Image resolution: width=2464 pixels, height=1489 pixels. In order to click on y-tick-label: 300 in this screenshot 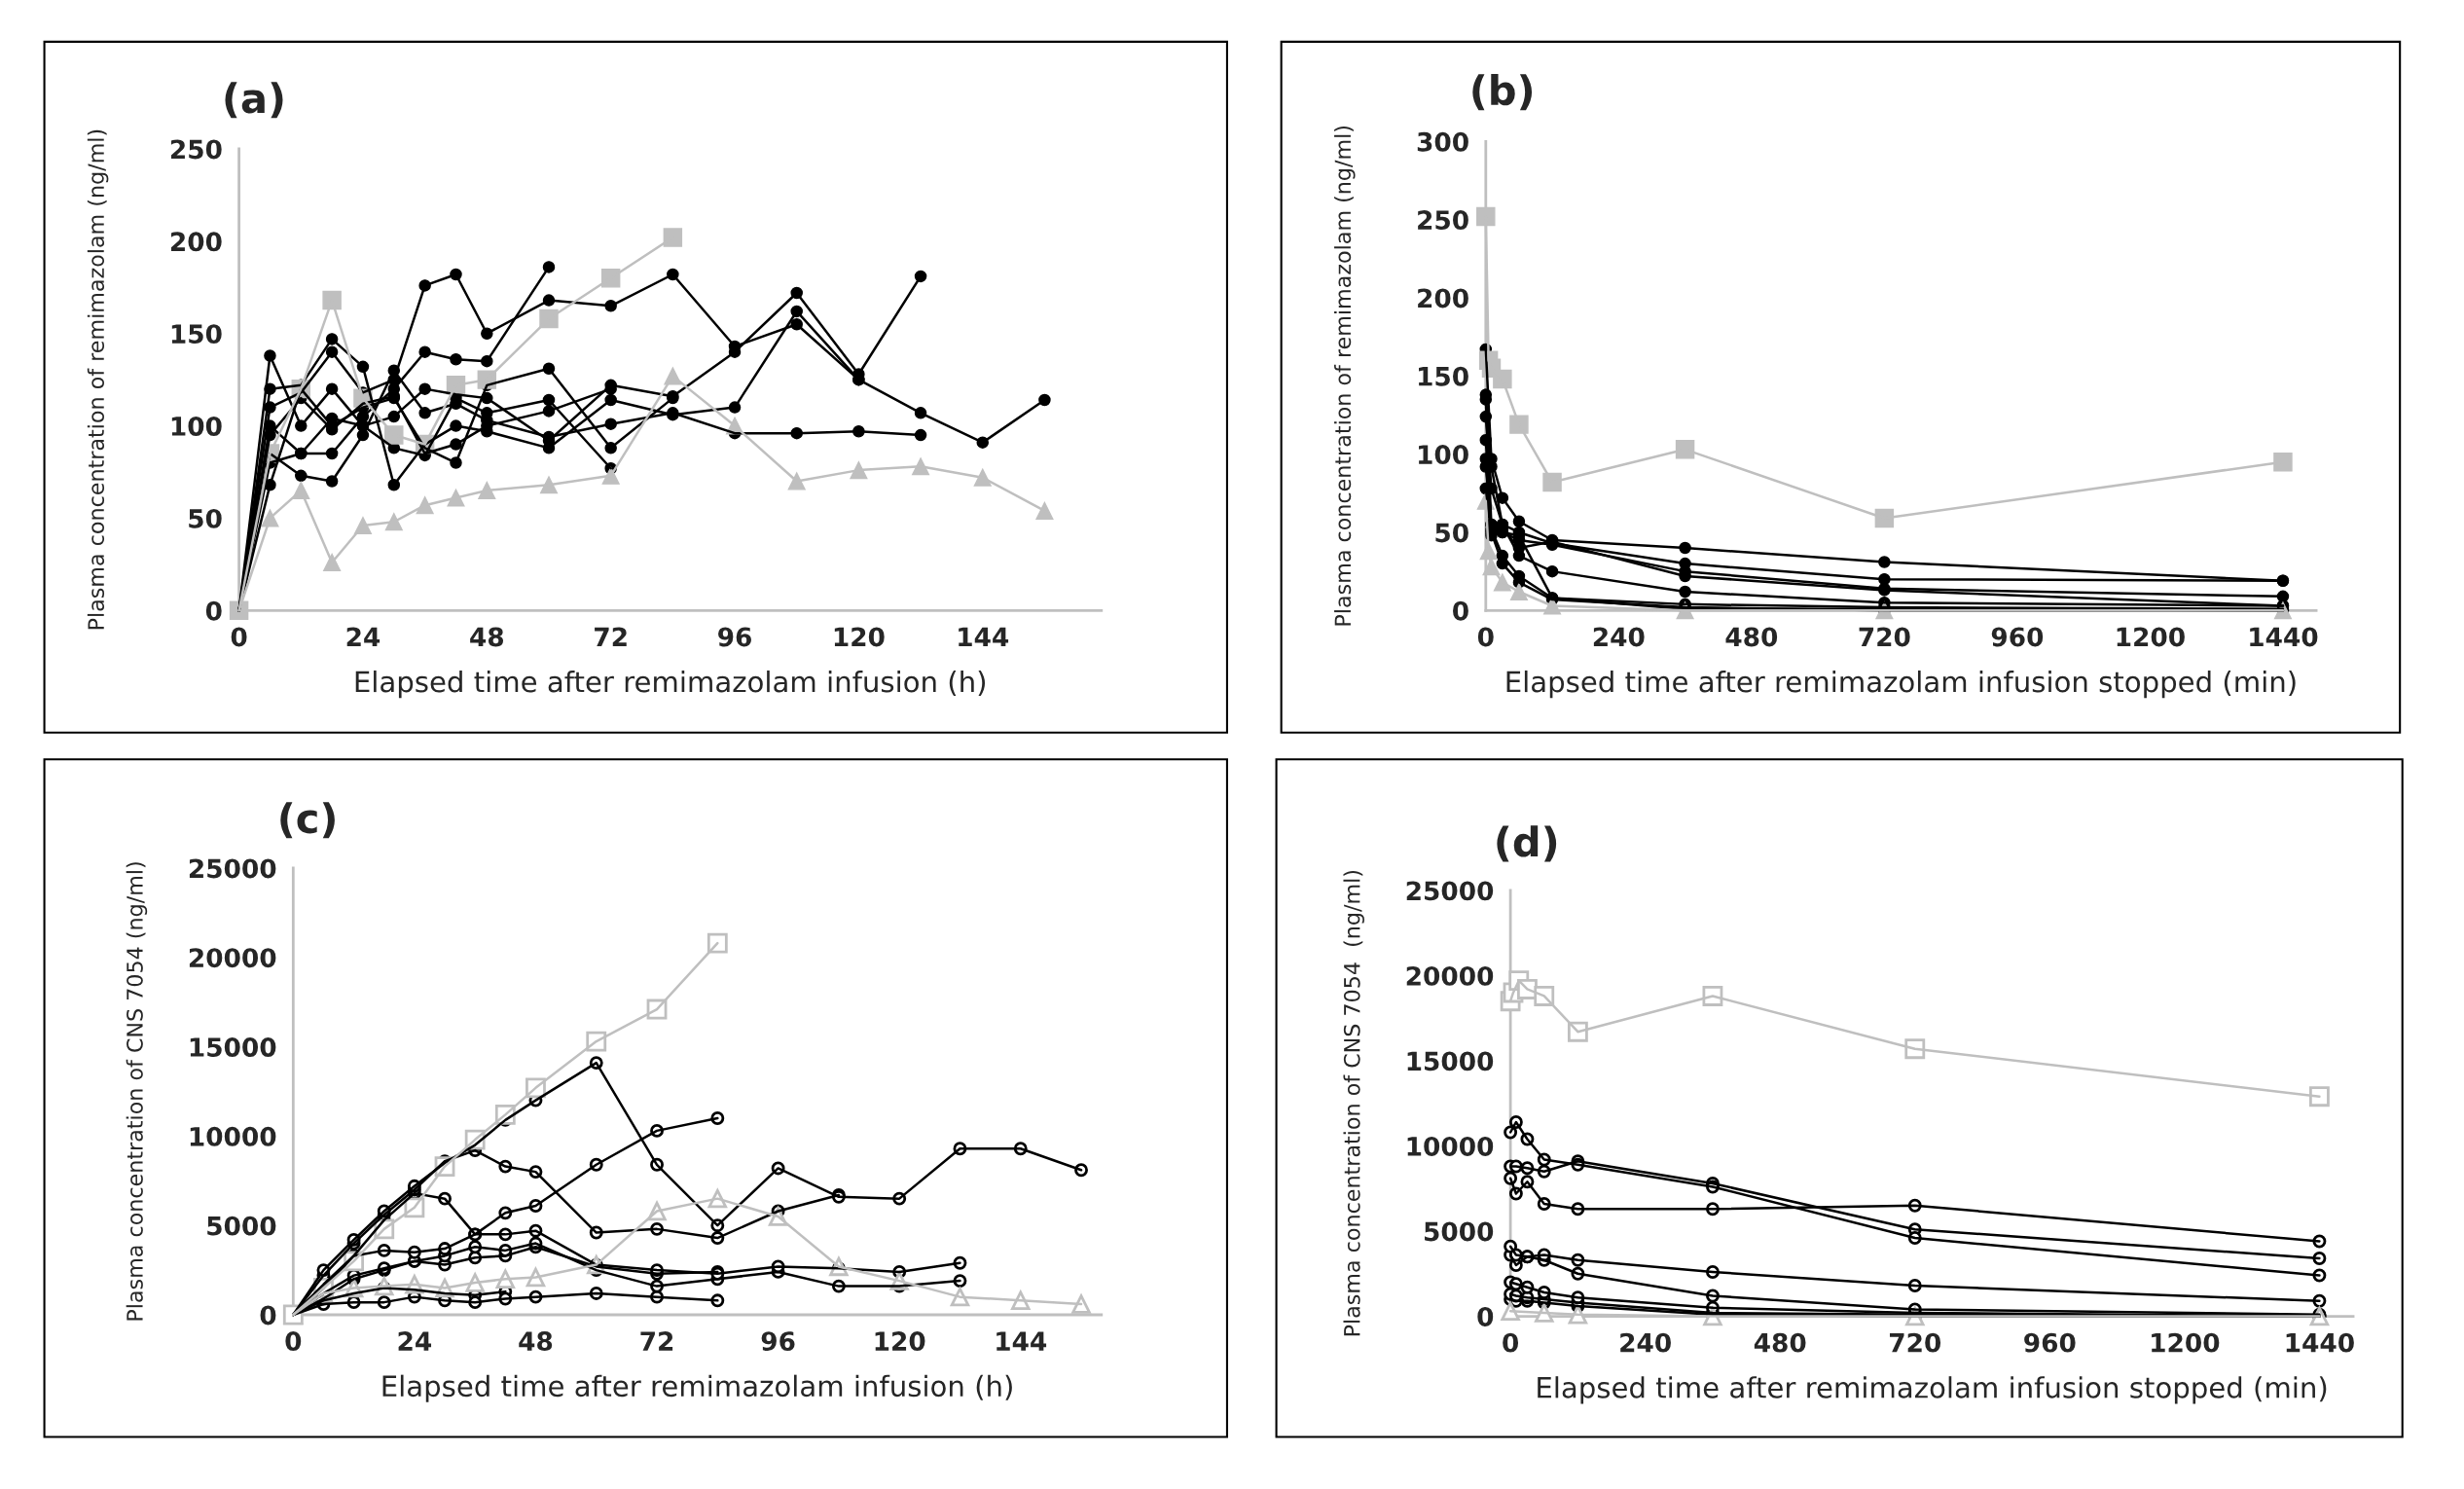, I will do `click(1442, 142)`.